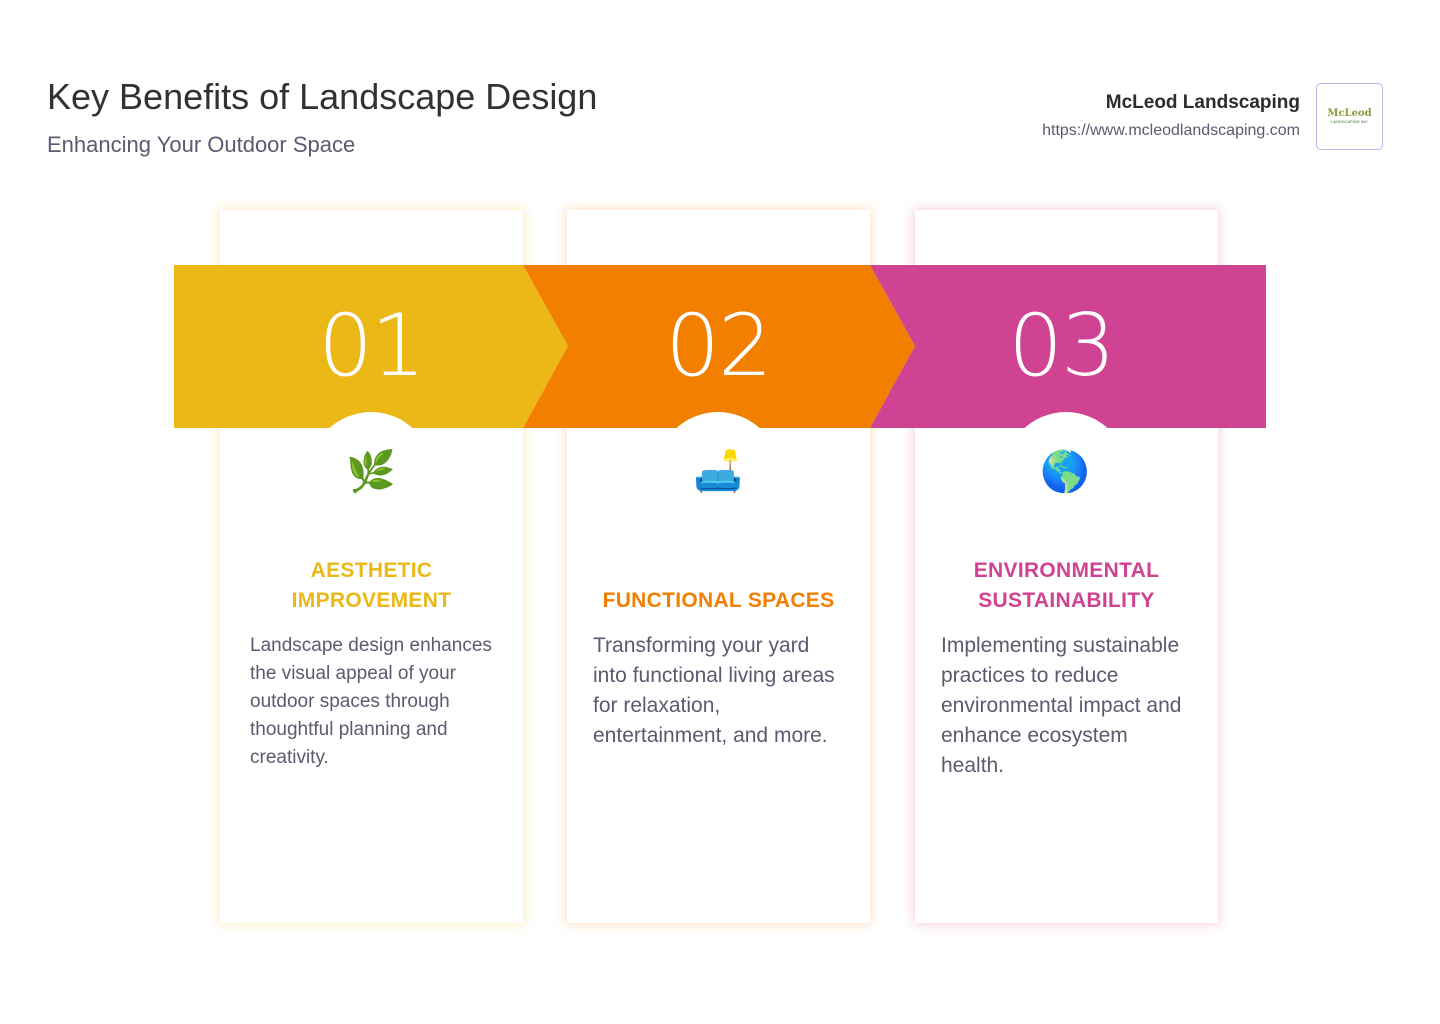  I want to click on page-title: Key Benefits of Landscape Design, so click(322, 96).